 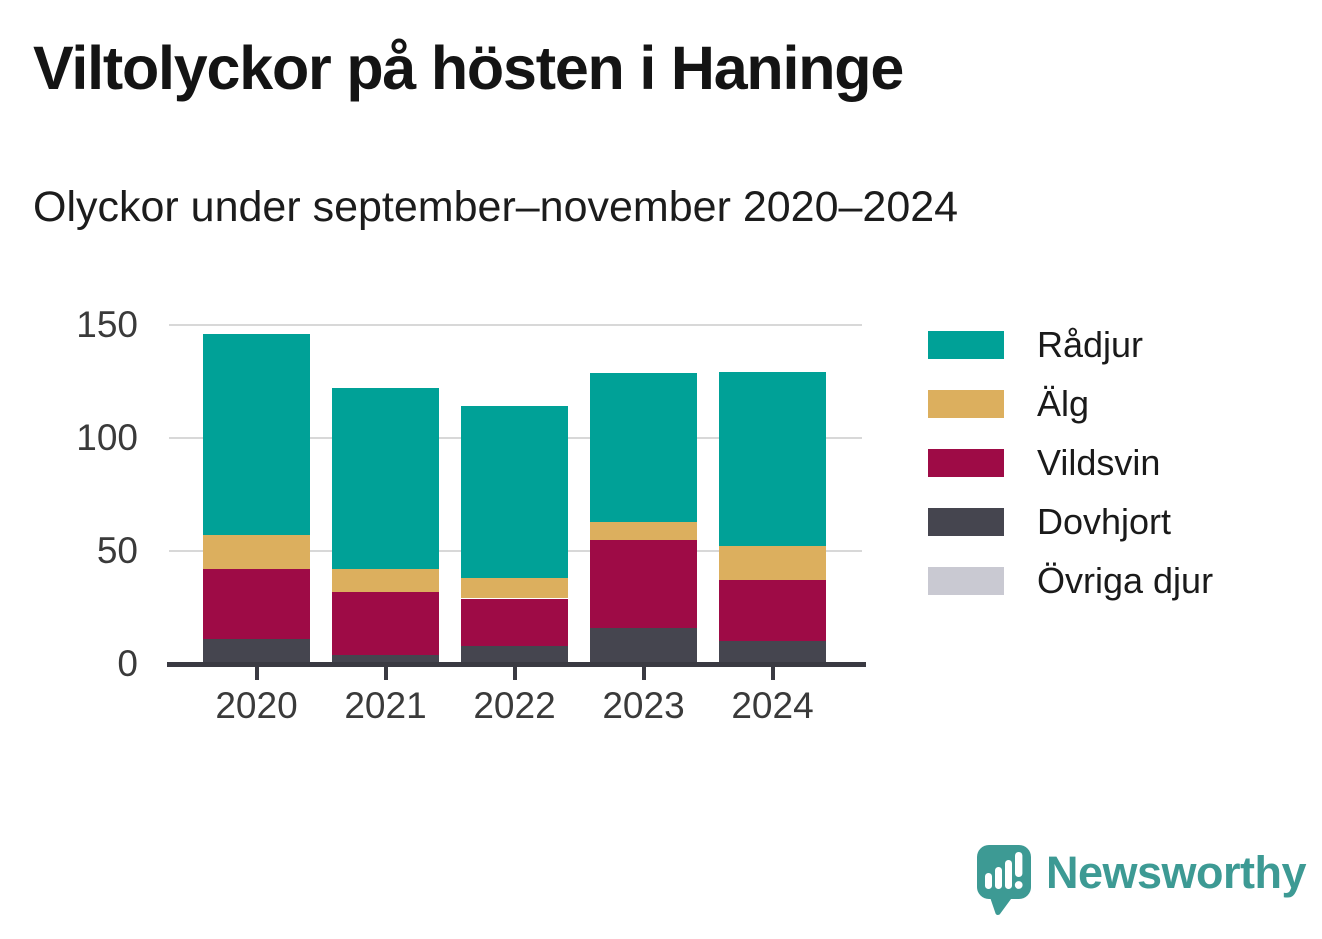 What do you see at coordinates (256, 651) in the screenshot?
I see `bar-segment-2020-Dovhjort` at bounding box center [256, 651].